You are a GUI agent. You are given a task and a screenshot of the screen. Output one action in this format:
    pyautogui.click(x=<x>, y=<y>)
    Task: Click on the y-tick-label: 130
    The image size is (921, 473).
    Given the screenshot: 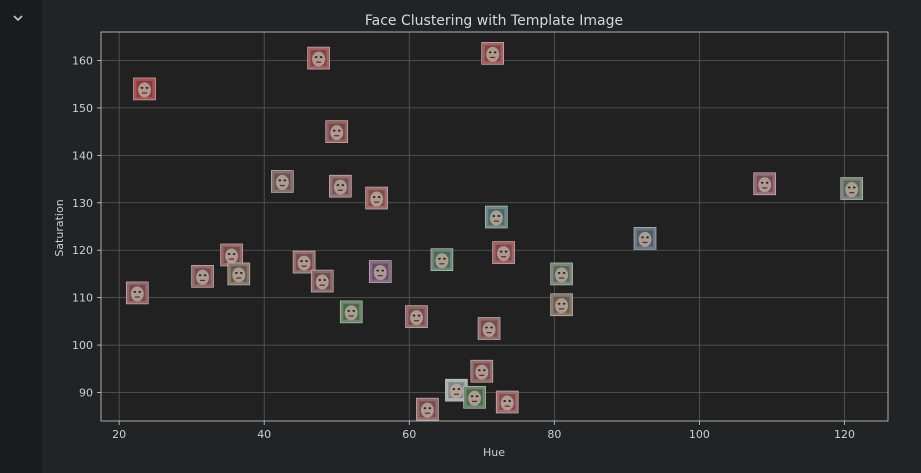 What is the action you would take?
    pyautogui.click(x=82, y=203)
    